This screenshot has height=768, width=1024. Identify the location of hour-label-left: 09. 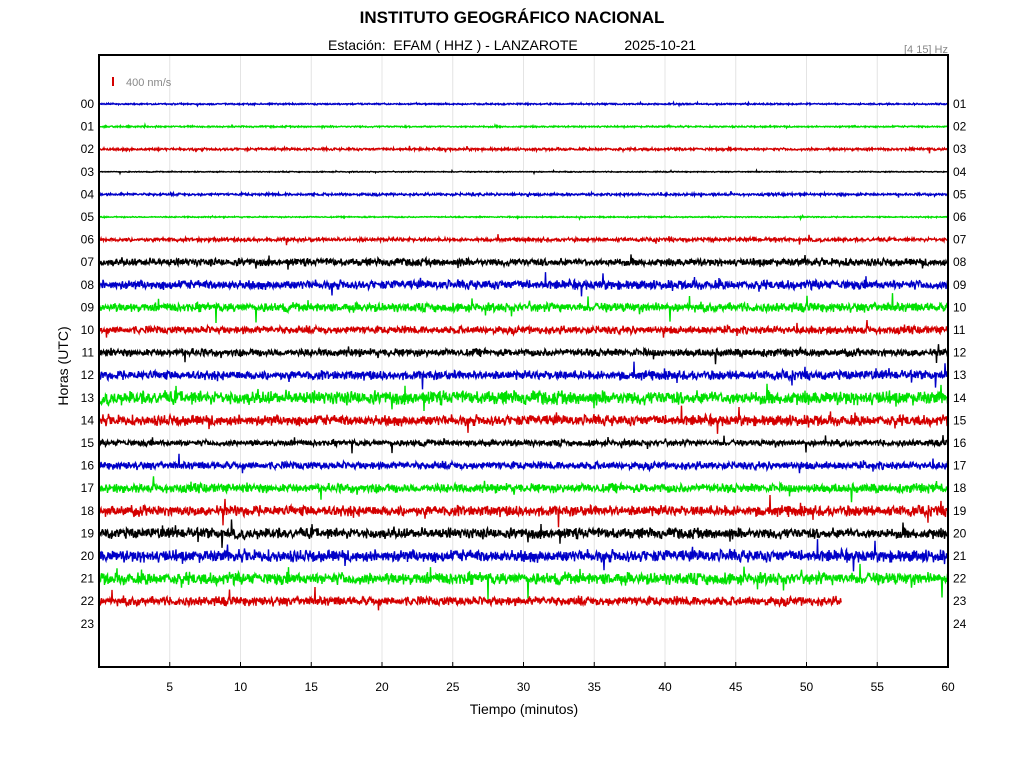
(88, 307).